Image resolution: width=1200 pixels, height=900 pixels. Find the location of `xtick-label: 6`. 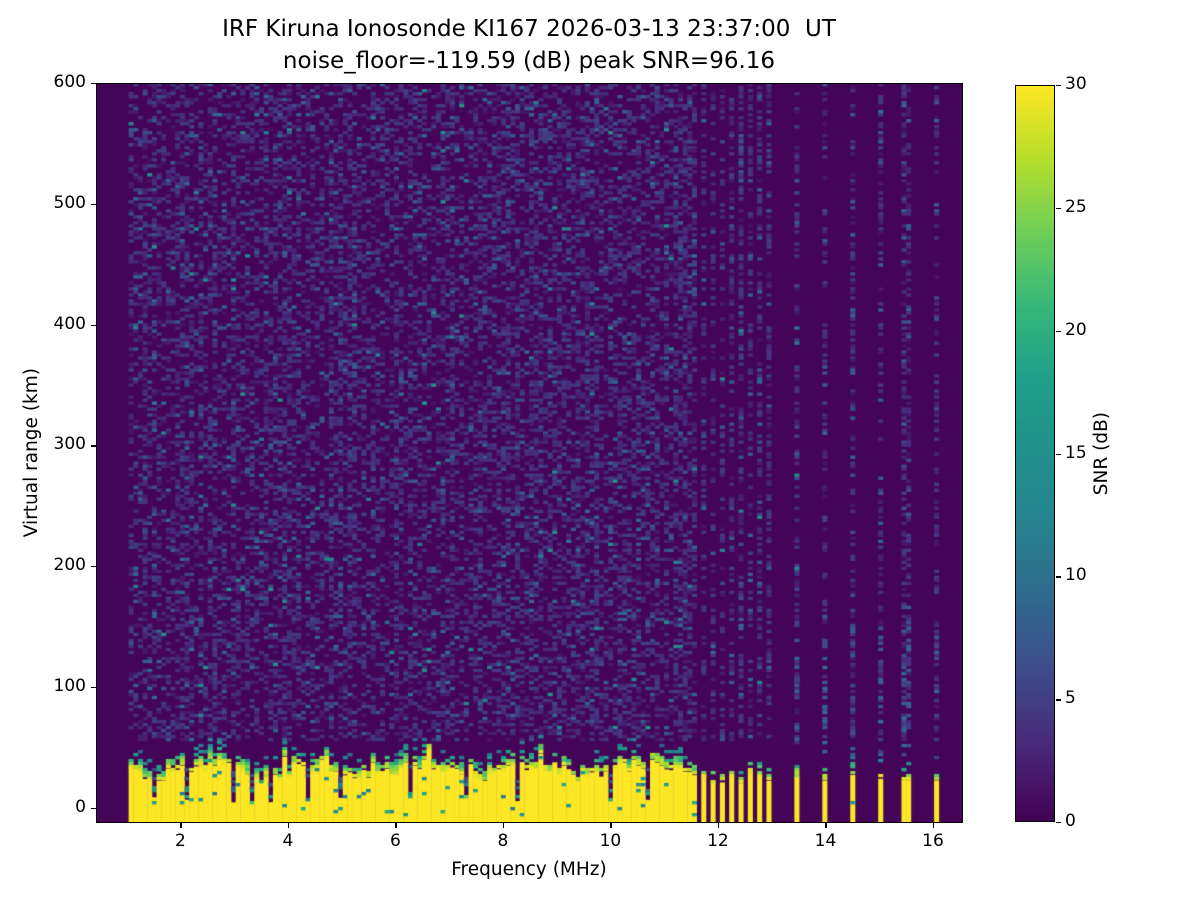

xtick-label: 6 is located at coordinates (395, 841).